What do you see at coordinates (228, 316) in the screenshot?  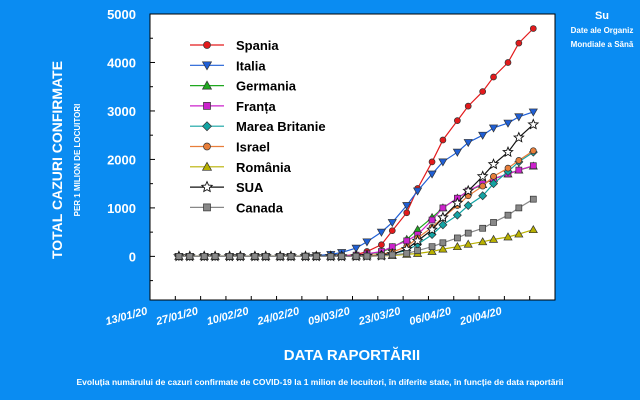 I see `x-tick-label: 10/02/20` at bounding box center [228, 316].